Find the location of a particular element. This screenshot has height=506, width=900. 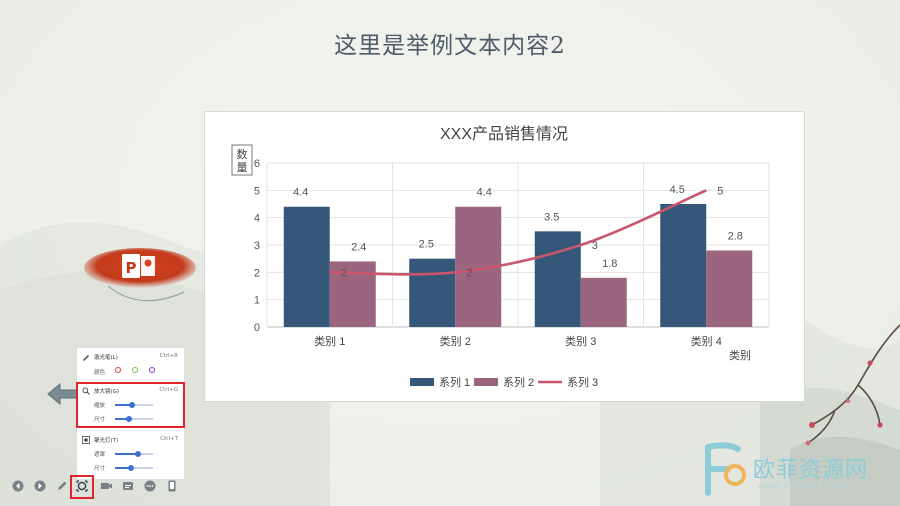

magnifier-shortcut: Ctrl+G is located at coordinates (168, 390).